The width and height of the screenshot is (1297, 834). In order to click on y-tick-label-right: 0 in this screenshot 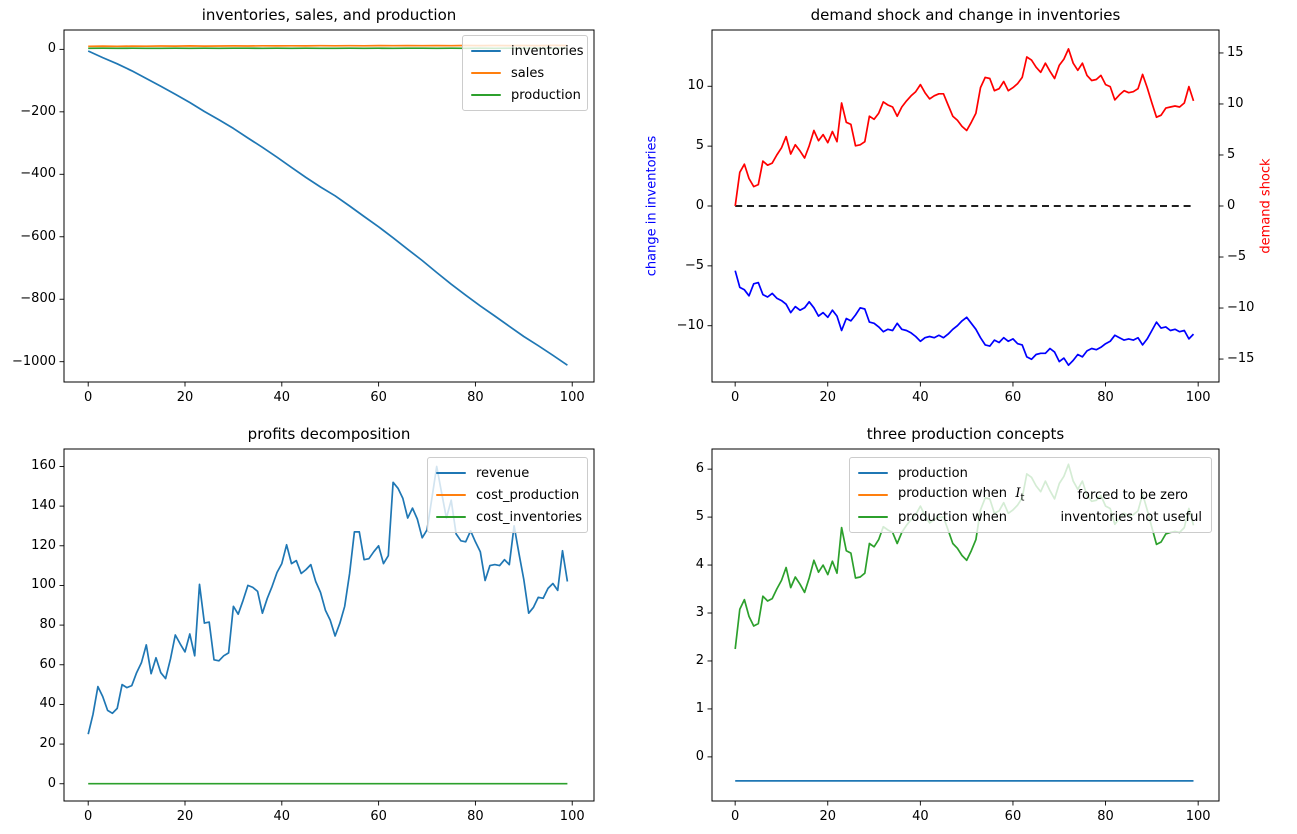, I will do `click(1231, 205)`.